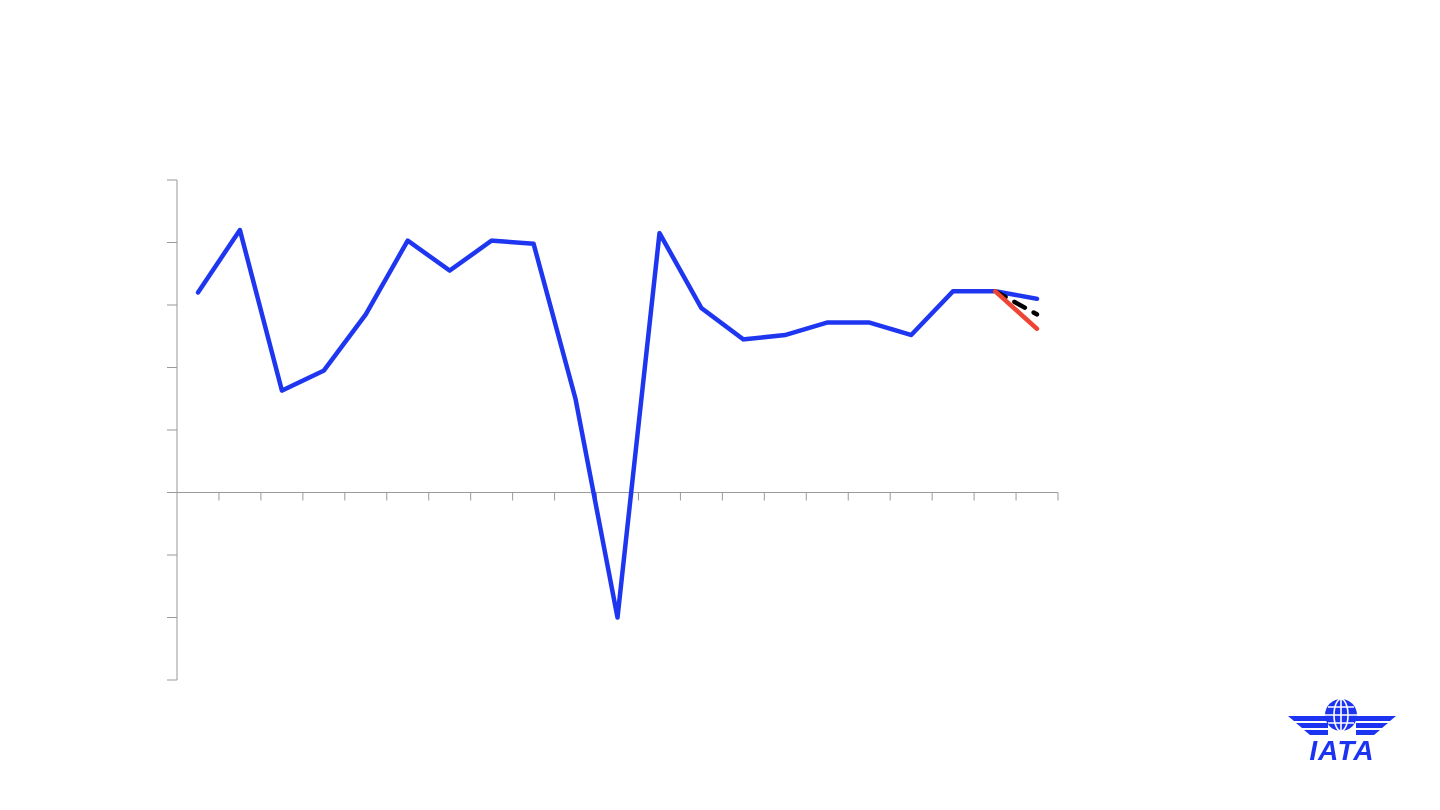 This screenshot has width=1440, height=810. What do you see at coordinates (1342, 750) in the screenshot?
I see `logo-text: IATA` at bounding box center [1342, 750].